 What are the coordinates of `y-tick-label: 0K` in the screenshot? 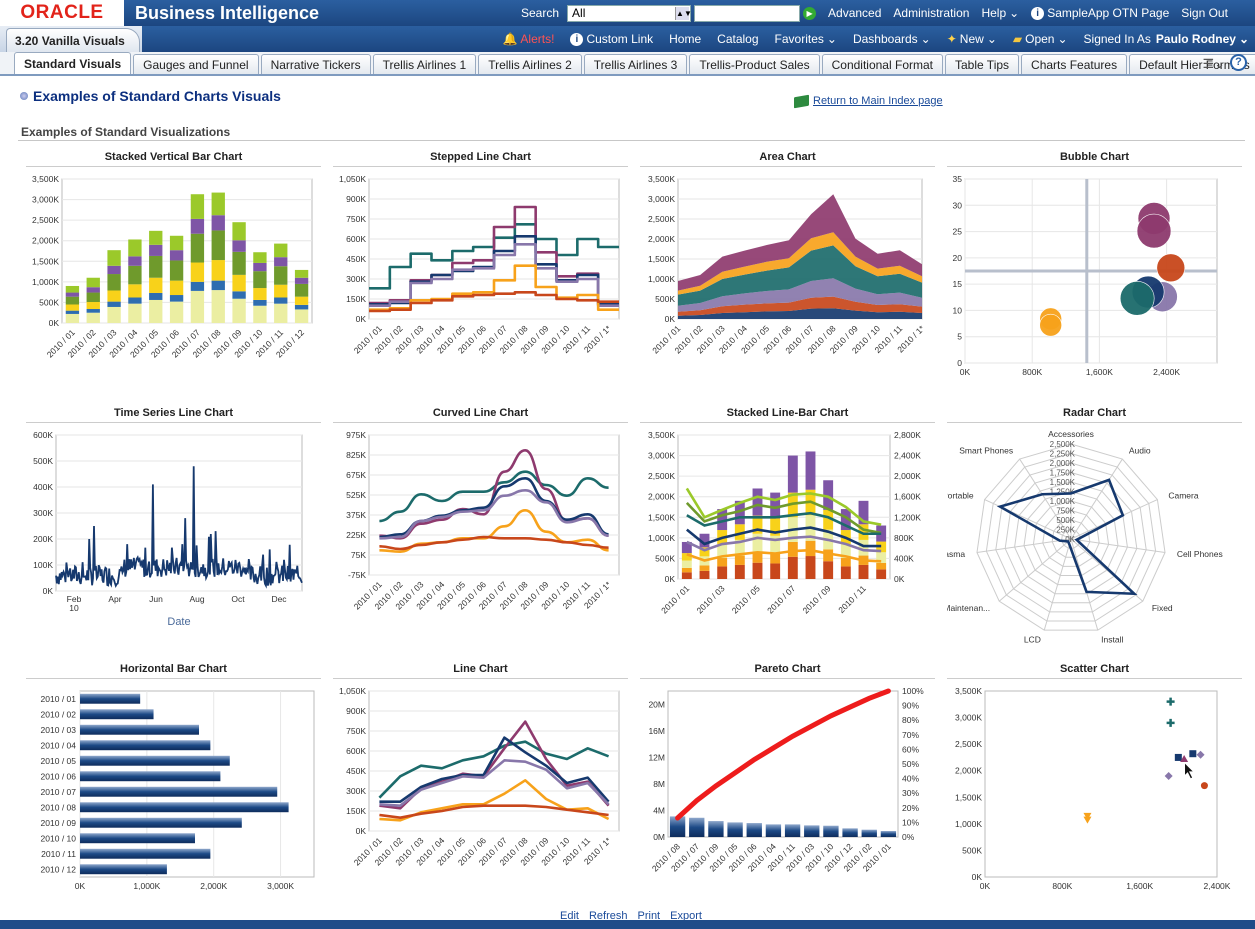 It's located at (670, 579).